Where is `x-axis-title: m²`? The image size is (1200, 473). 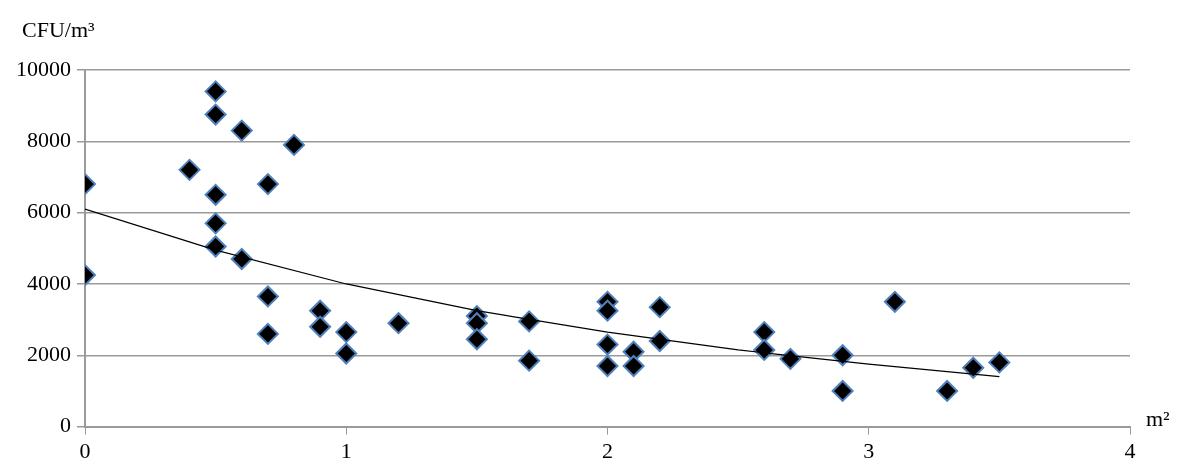
x-axis-title: m² is located at coordinates (1158, 419).